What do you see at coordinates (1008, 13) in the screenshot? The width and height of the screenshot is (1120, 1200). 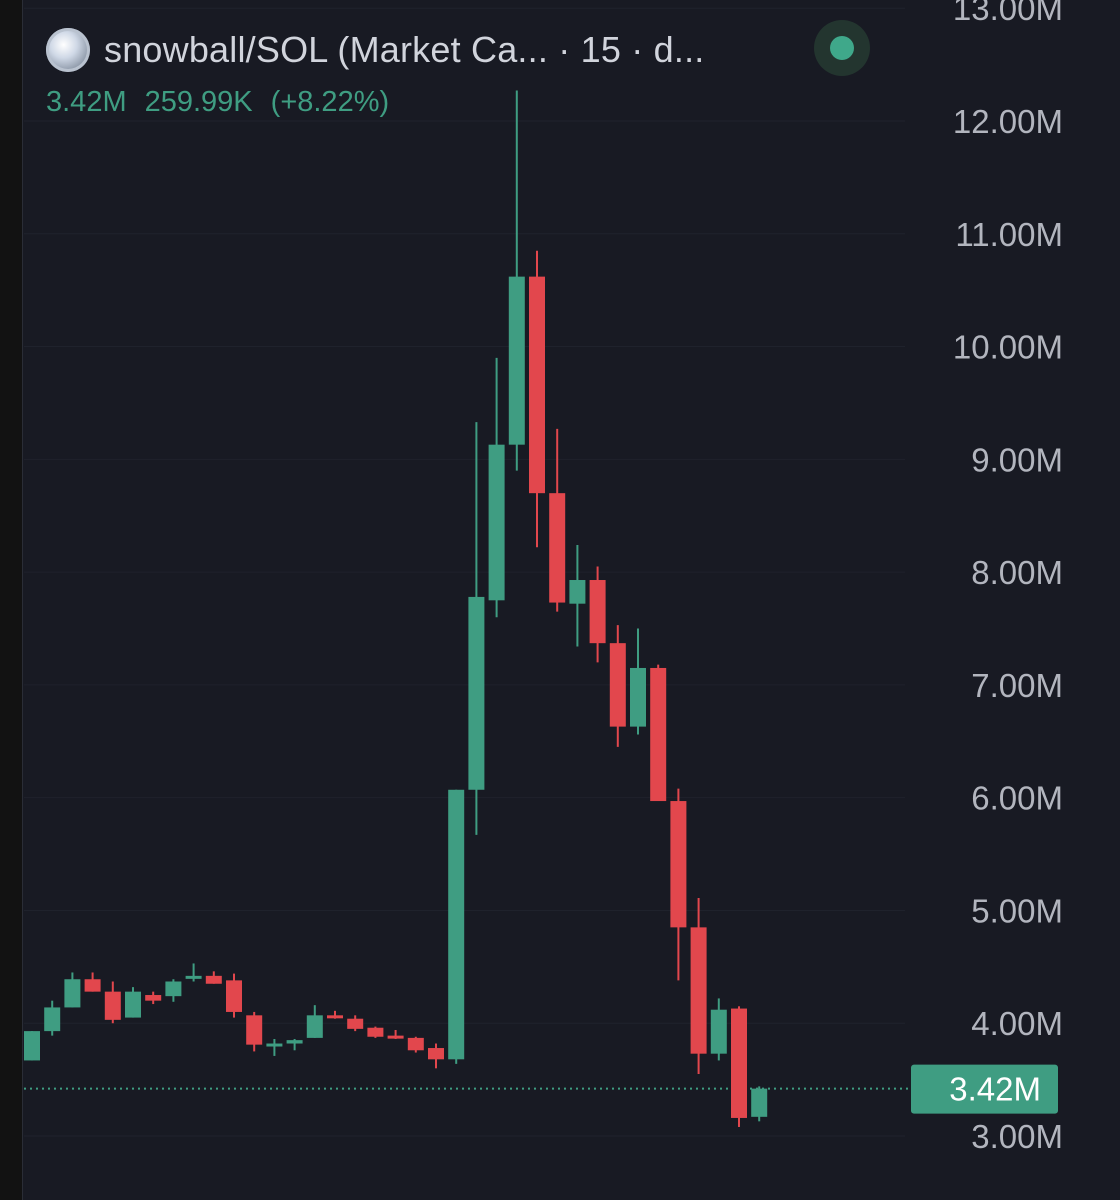 I see `y-tick-label: 13.00M` at bounding box center [1008, 13].